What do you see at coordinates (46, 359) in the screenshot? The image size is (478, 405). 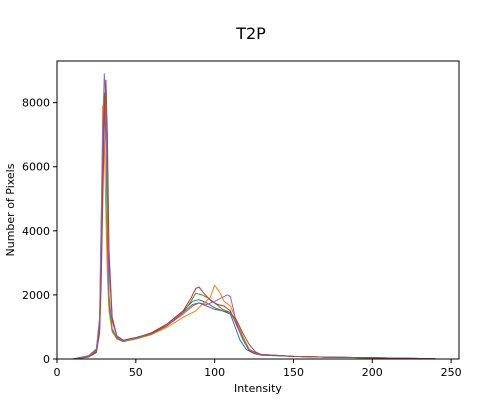 I see `y-tick-label: 0` at bounding box center [46, 359].